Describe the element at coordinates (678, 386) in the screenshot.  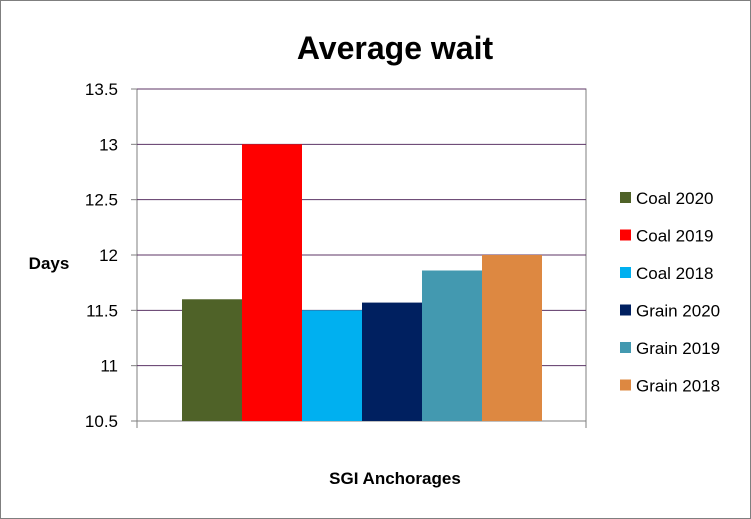
I see `legend-entry: Grain 2018` at that location.